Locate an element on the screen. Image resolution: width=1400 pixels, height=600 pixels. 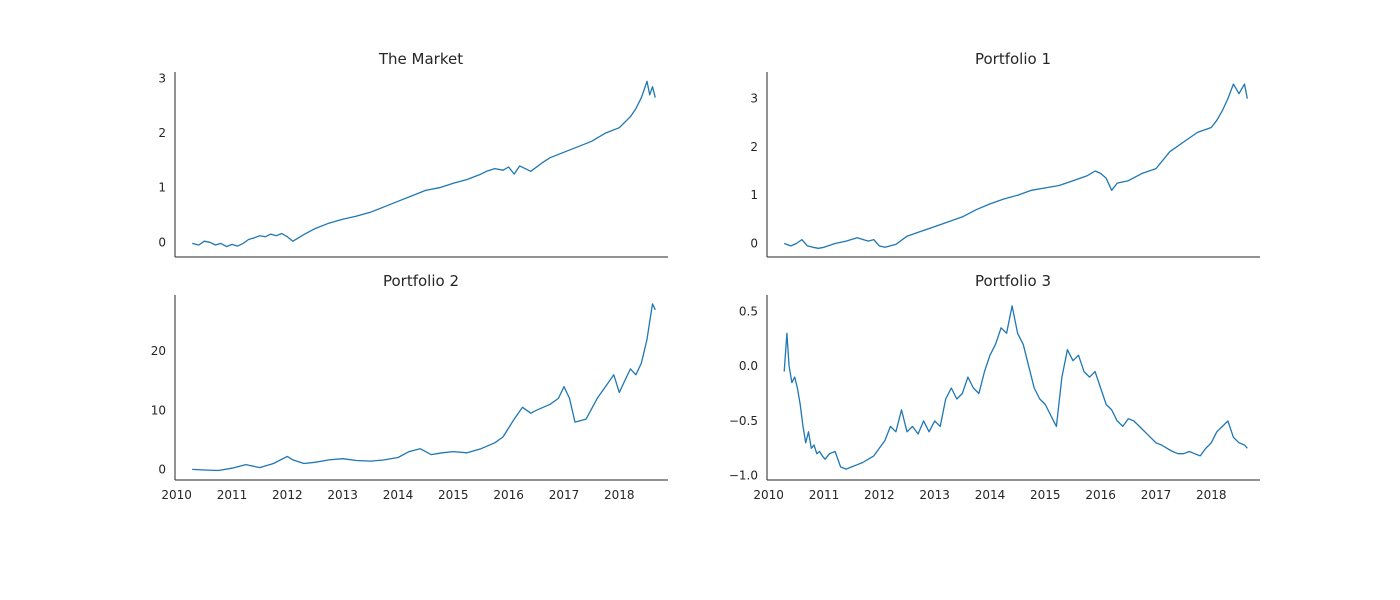
y-tick-label: 10 is located at coordinates (158, 410).